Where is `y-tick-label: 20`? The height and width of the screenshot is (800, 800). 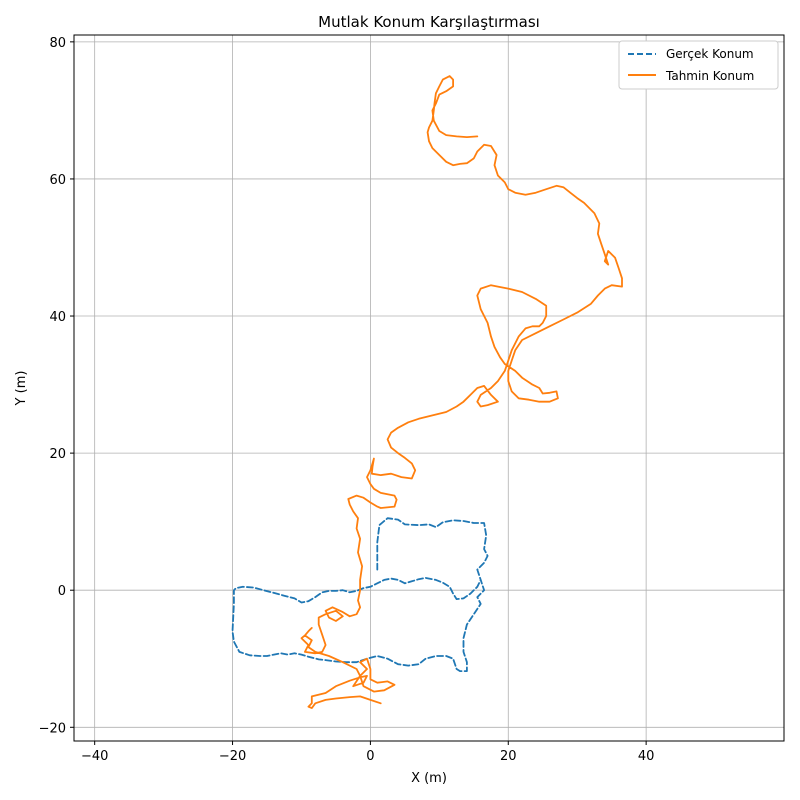
y-tick-label: 20 is located at coordinates (57, 454).